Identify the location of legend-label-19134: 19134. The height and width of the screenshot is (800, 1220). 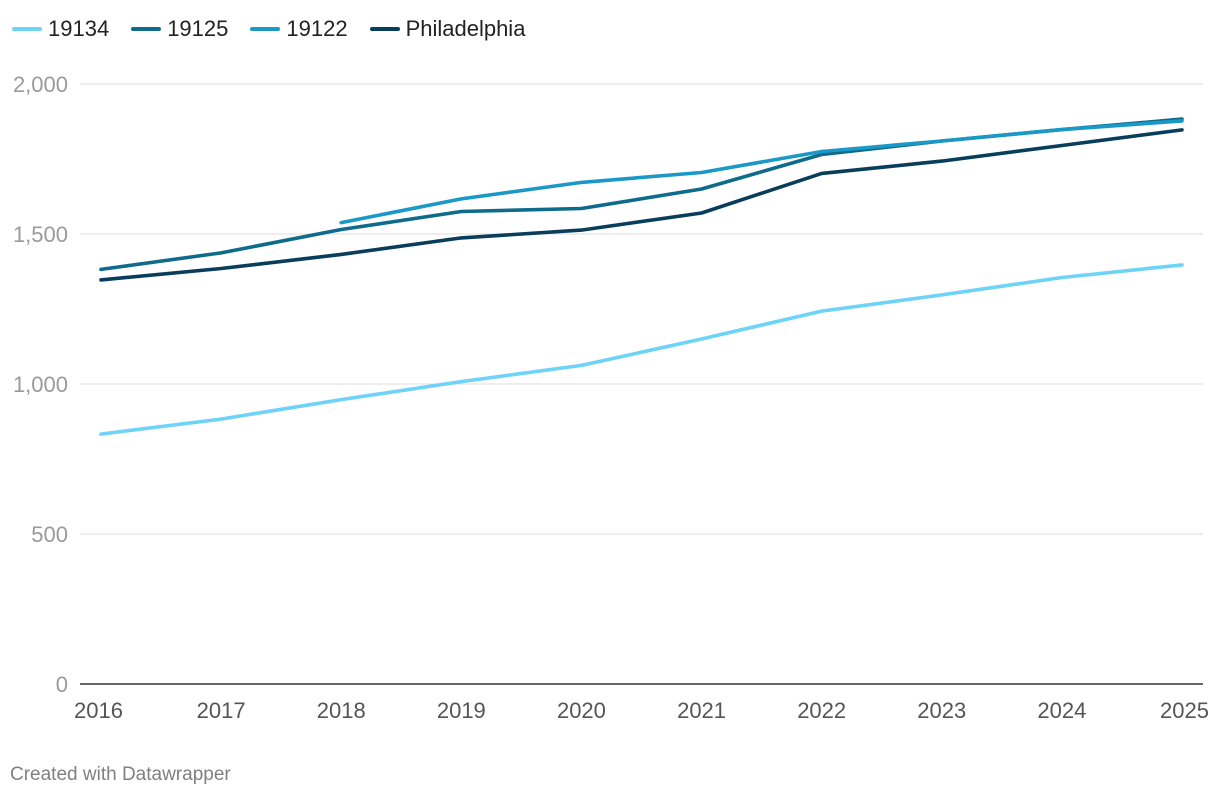
(79, 28).